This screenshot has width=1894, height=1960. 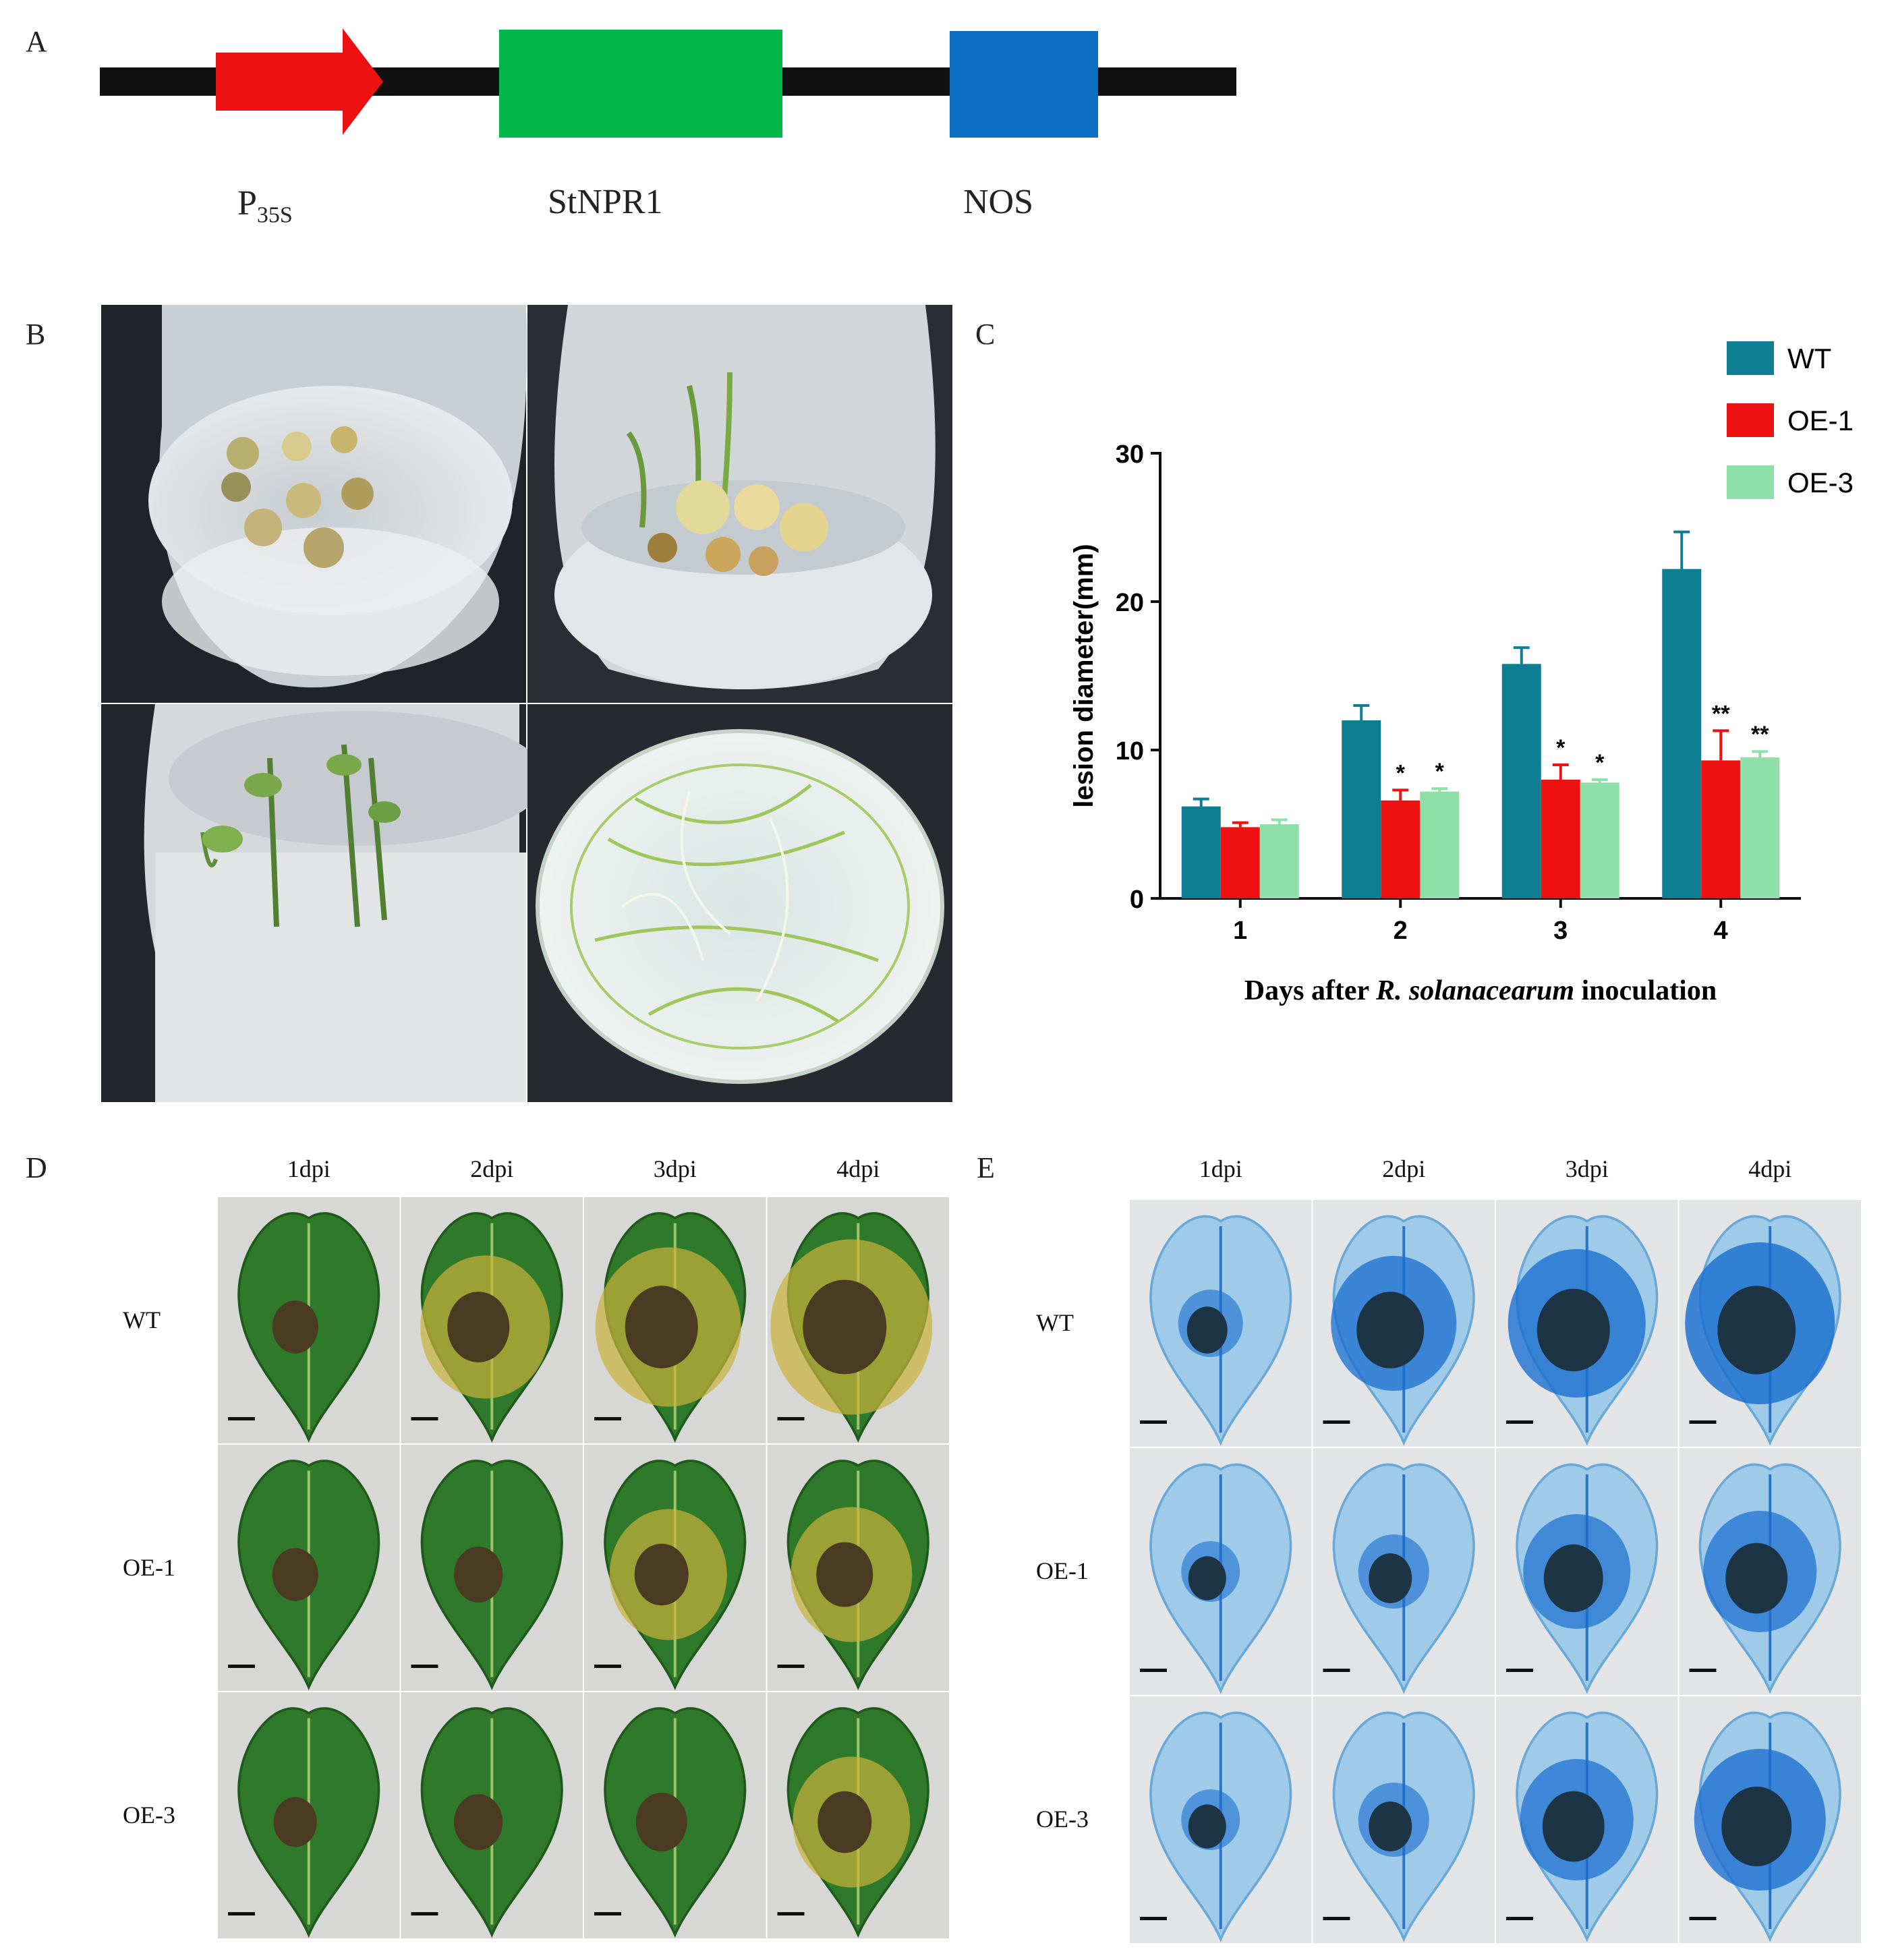 What do you see at coordinates (739, 903) in the screenshot?
I see `photo-seedling-dish` at bounding box center [739, 903].